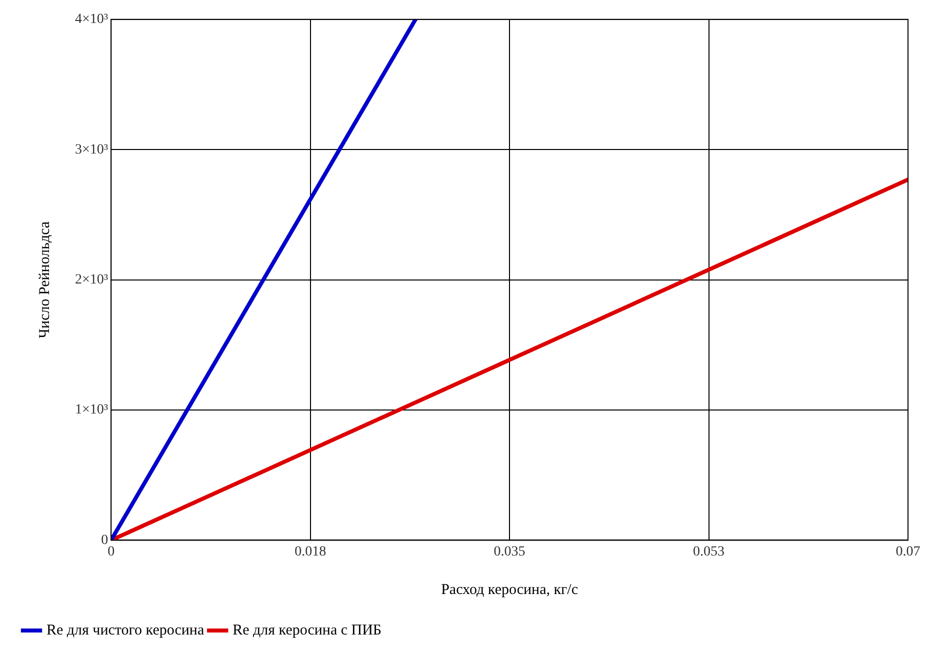  What do you see at coordinates (310, 552) in the screenshot?
I see `x-tick-label: 0.018` at bounding box center [310, 552].